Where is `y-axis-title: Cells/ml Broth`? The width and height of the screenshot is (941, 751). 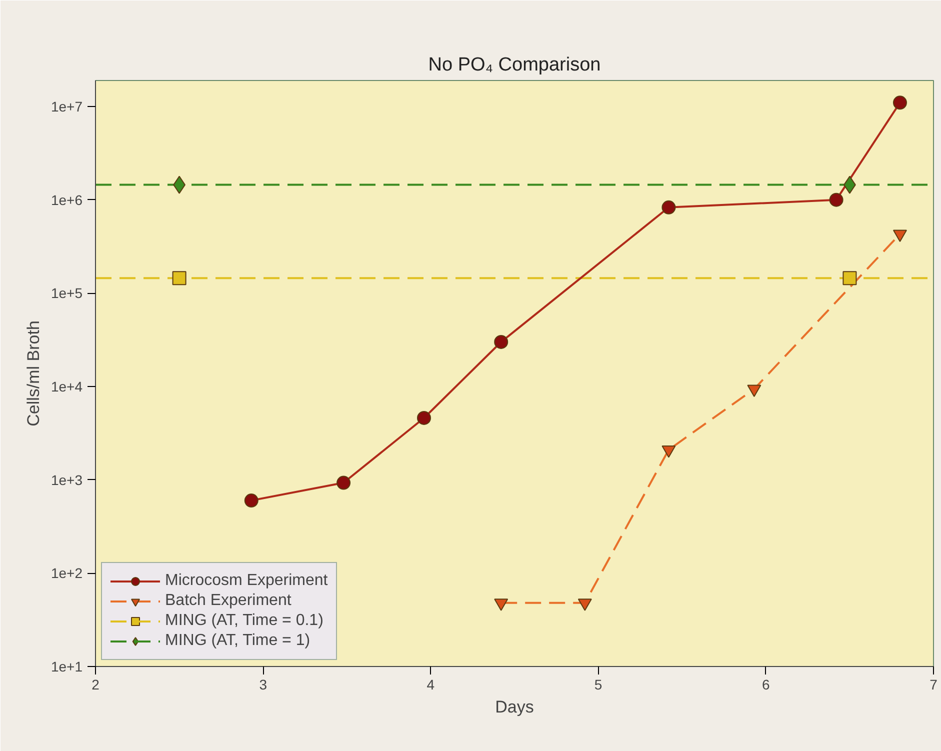 y-axis-title: Cells/ml Broth is located at coordinates (33, 373).